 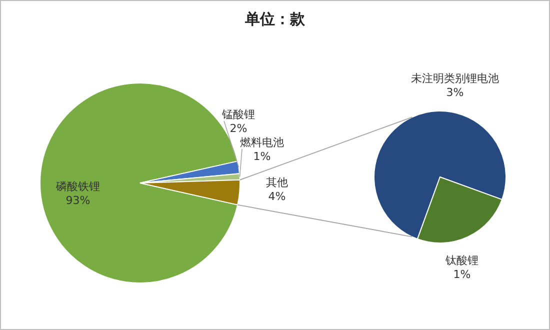 I want to click on data-label: 93%, so click(x=78, y=200).